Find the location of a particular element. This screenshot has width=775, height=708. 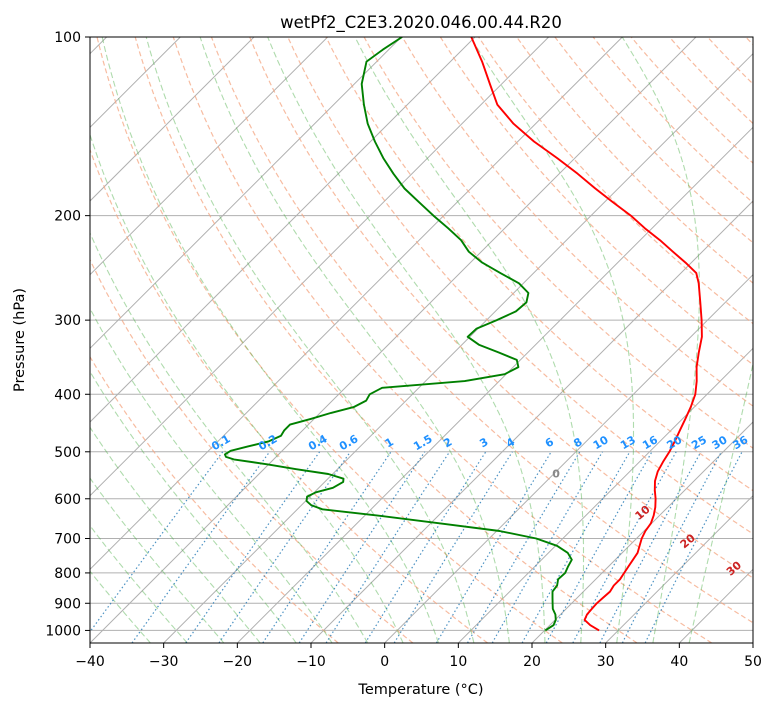

chart-title: wetPf2_C2E3.2020.046.00.44.R20 is located at coordinates (421, 23).